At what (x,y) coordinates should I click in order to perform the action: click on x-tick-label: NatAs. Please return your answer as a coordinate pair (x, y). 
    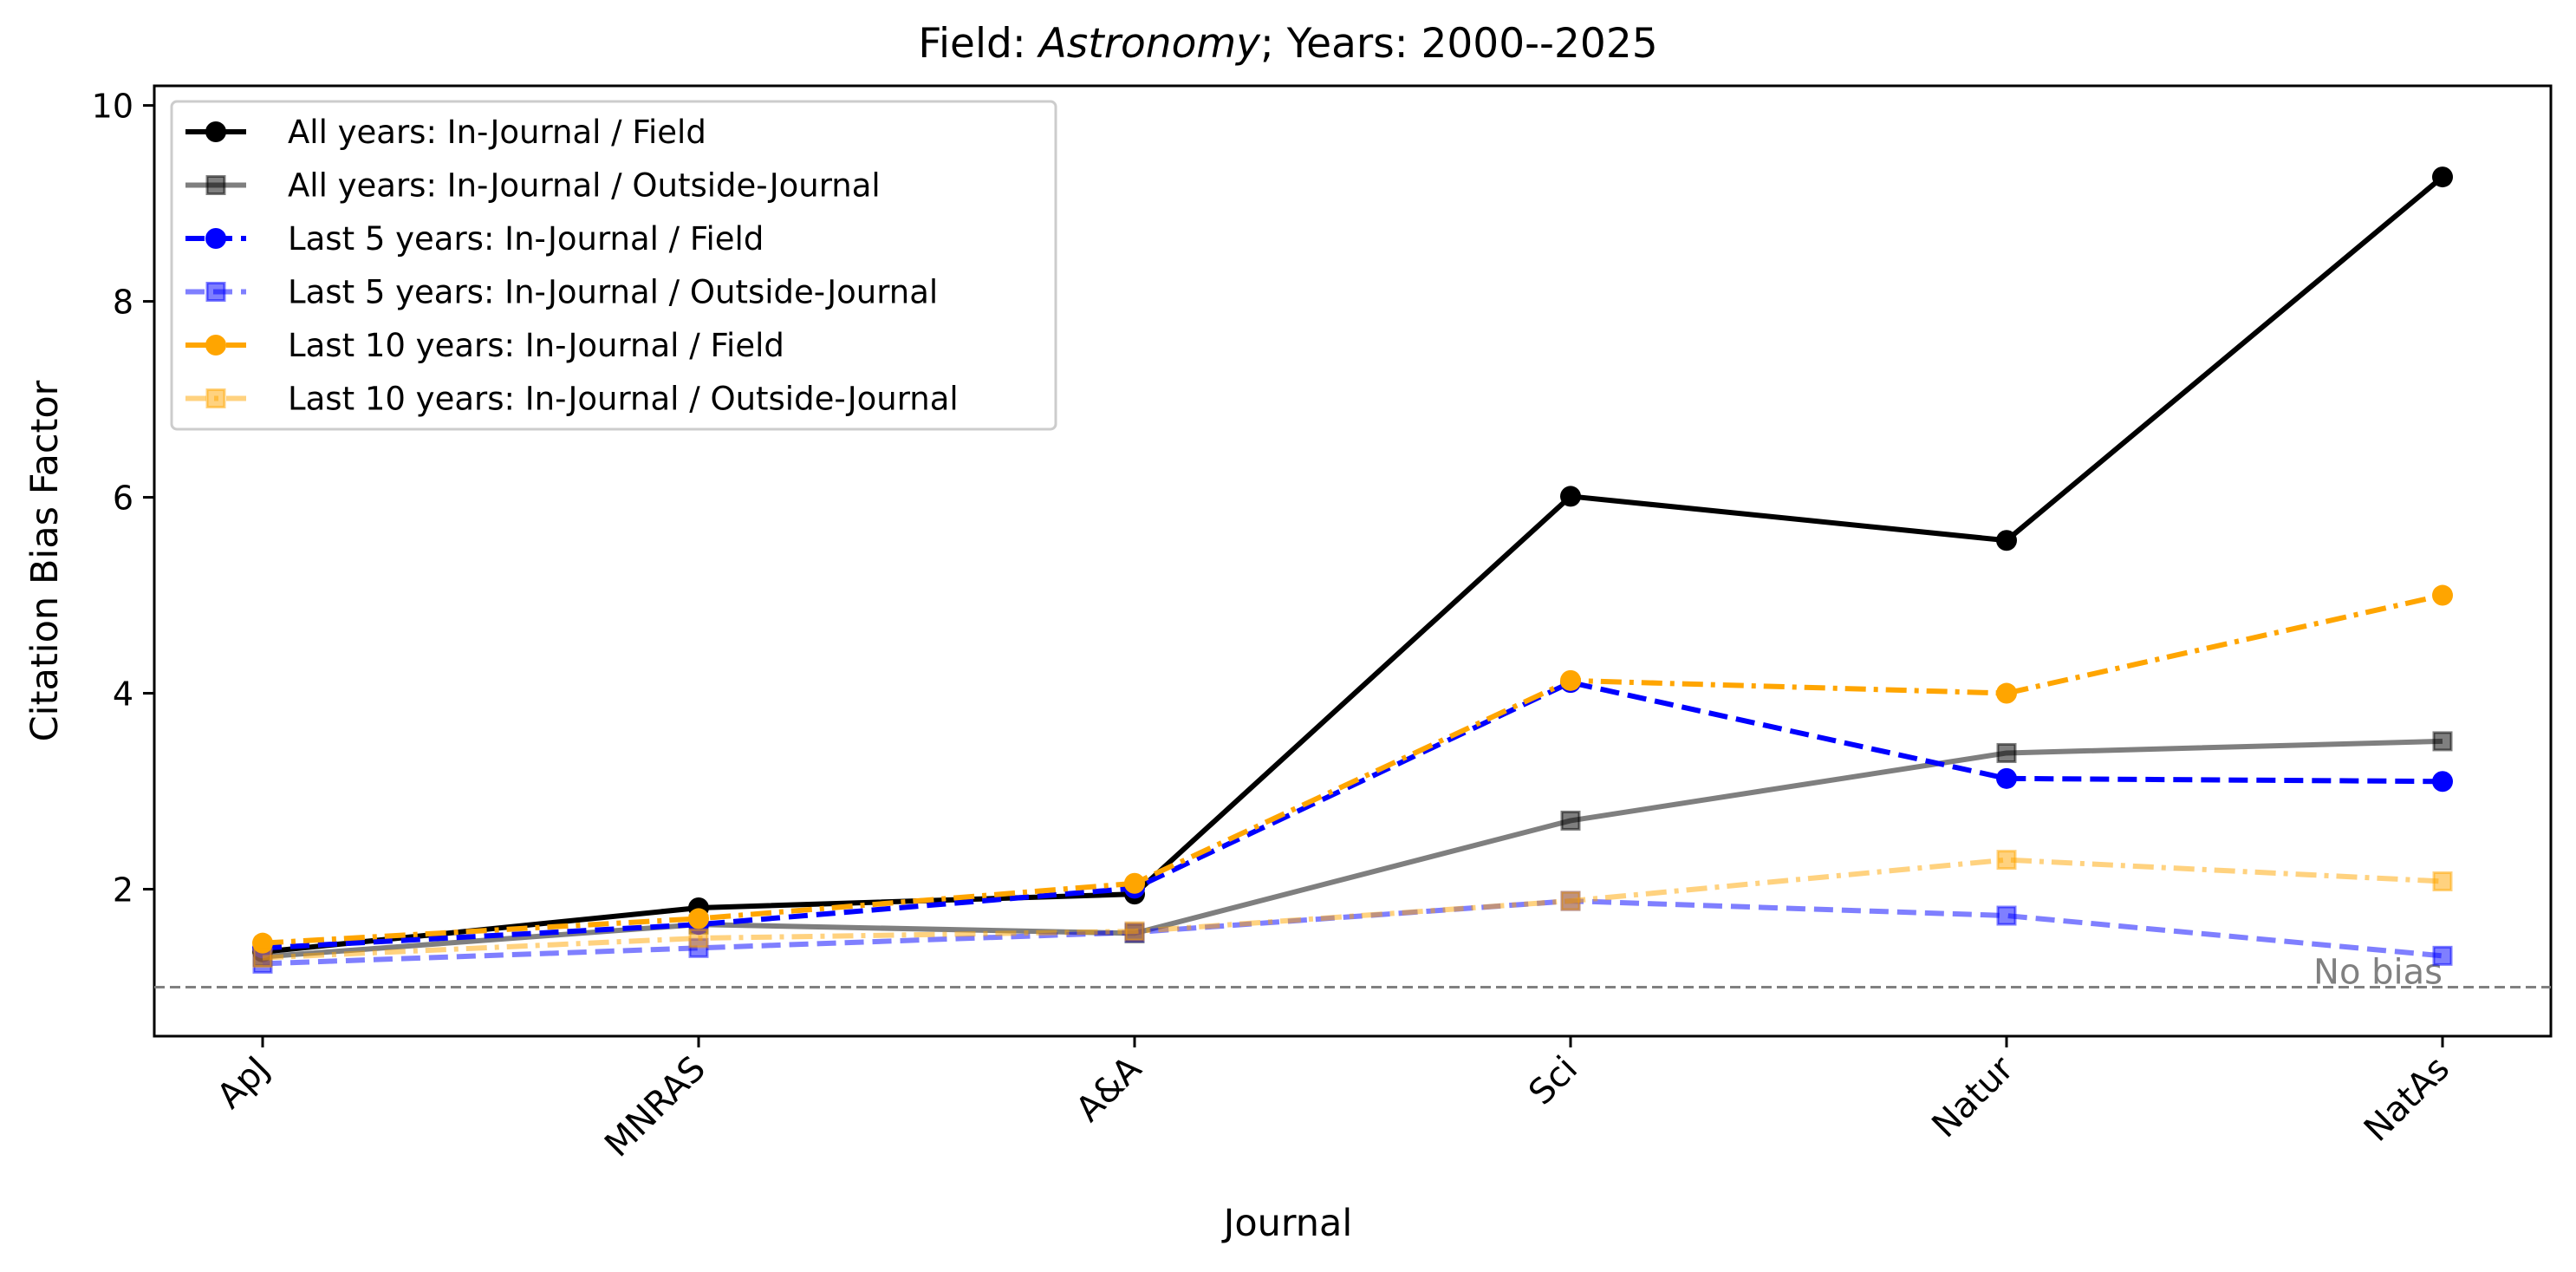
    Looking at the image, I should click on (2407, 1099).